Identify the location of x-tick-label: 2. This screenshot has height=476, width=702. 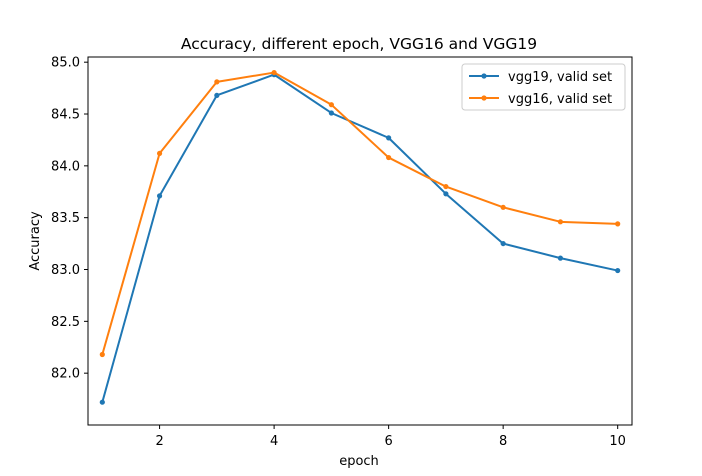
(159, 441).